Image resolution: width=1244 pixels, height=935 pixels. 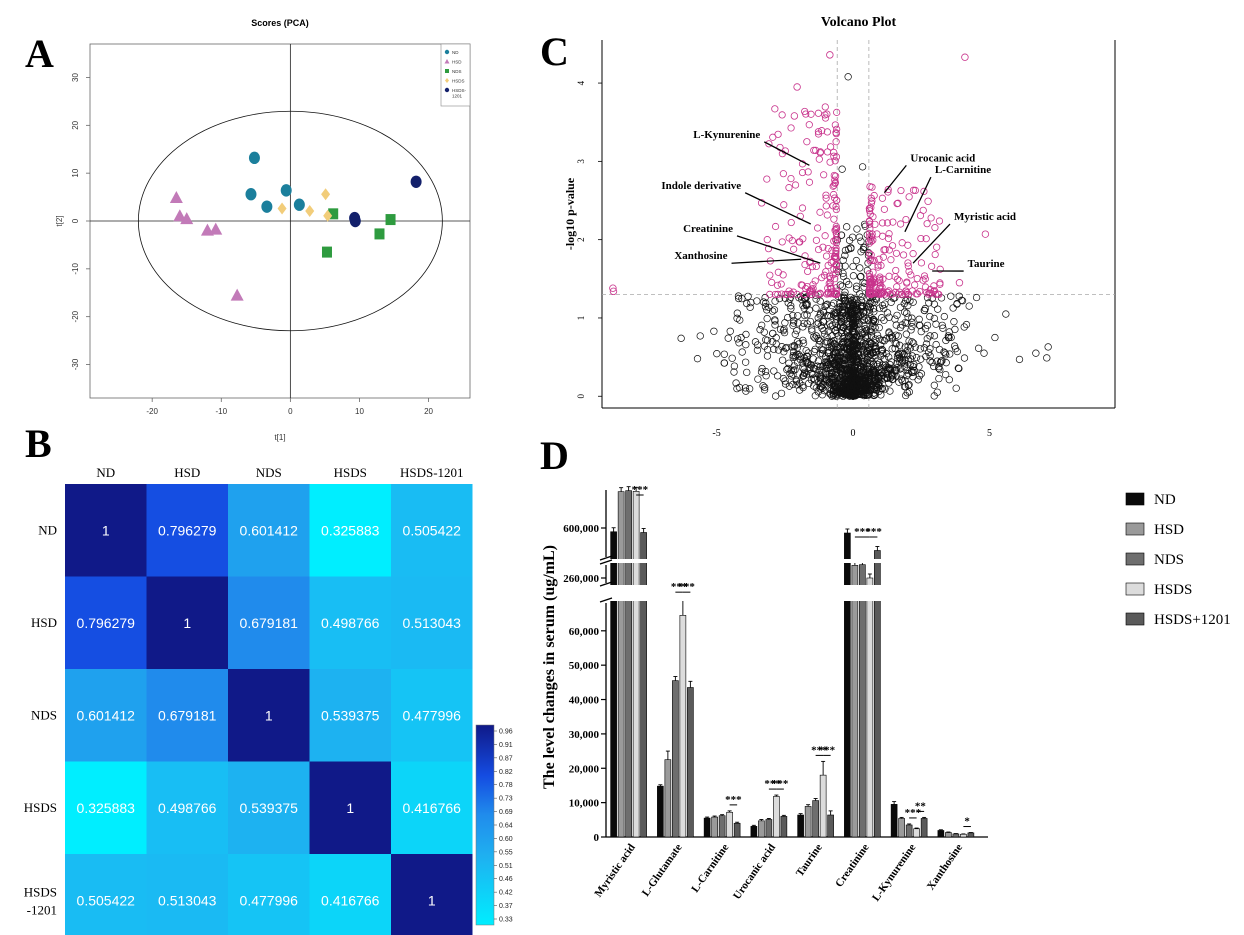 I want to click on bar-legend-label: ND, so click(x=1165, y=500).